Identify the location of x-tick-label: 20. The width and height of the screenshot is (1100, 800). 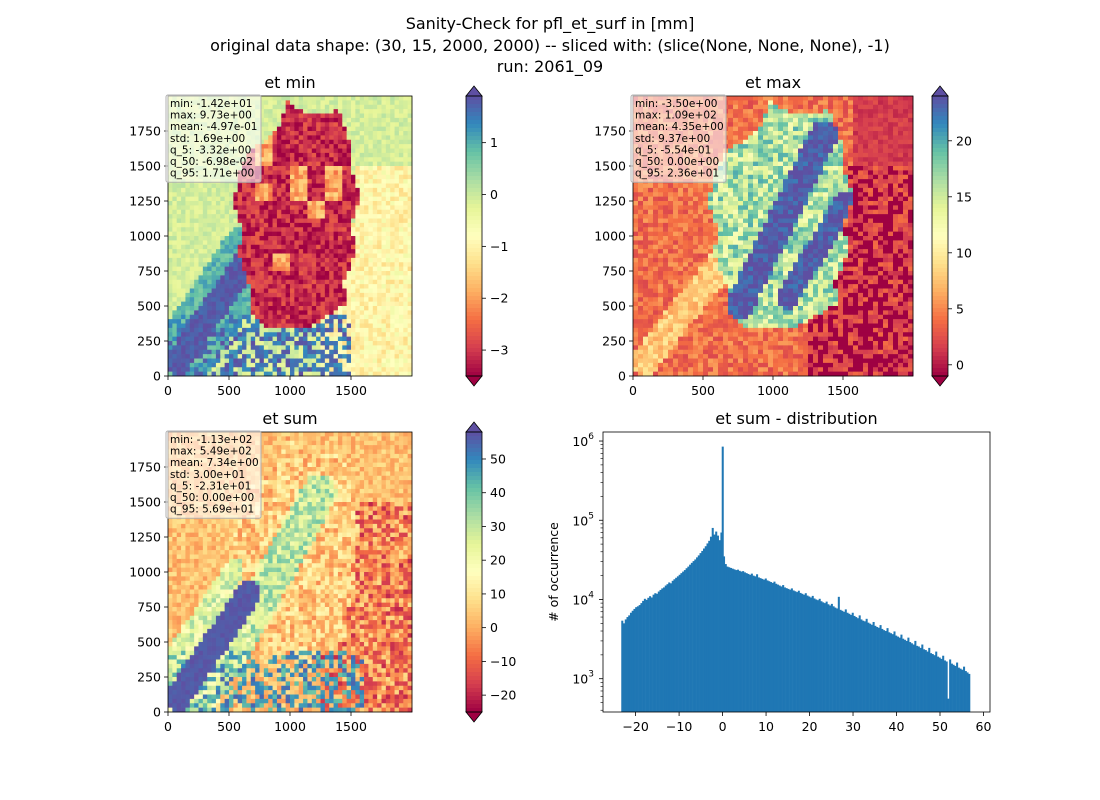
(810, 726).